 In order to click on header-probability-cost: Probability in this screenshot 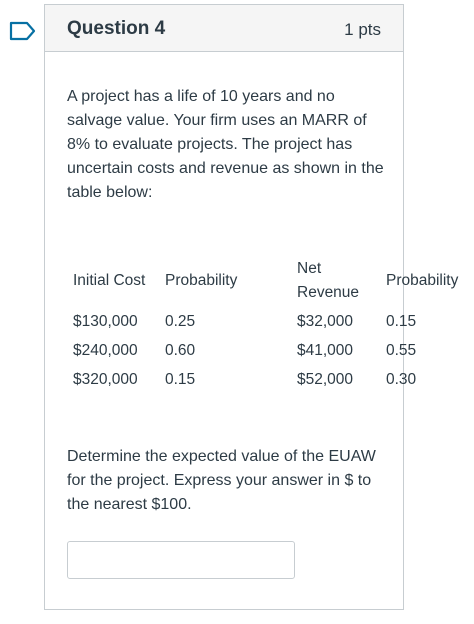, I will do `click(201, 280)`.